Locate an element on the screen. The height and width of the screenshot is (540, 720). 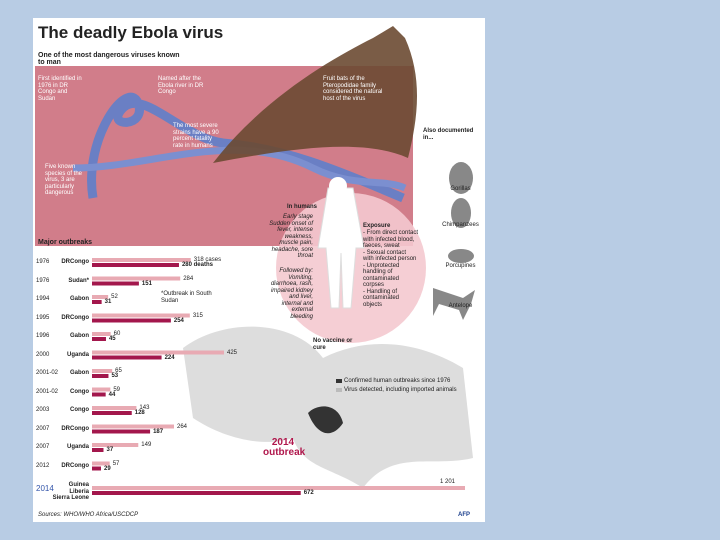
year-label: 1996 is located at coordinates (43, 336).